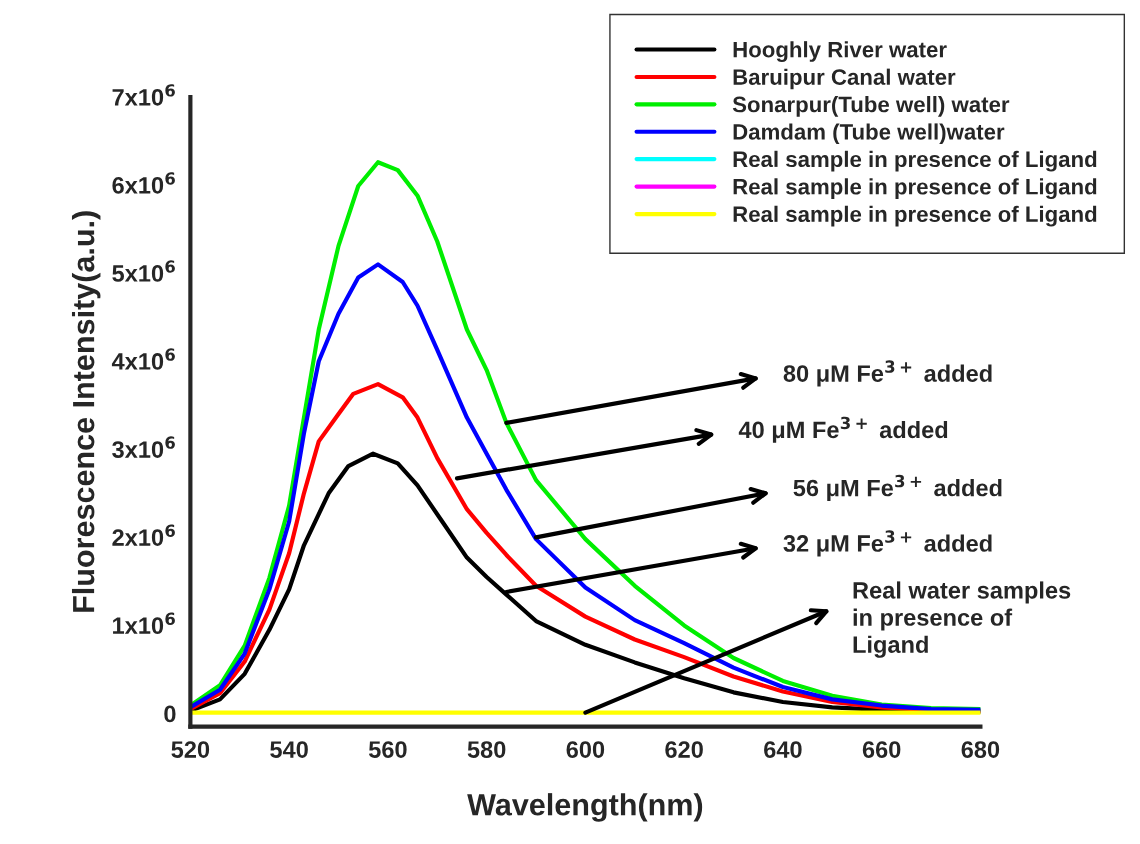  What do you see at coordinates (190, 749) in the screenshot?
I see `x-tick-label: 520` at bounding box center [190, 749].